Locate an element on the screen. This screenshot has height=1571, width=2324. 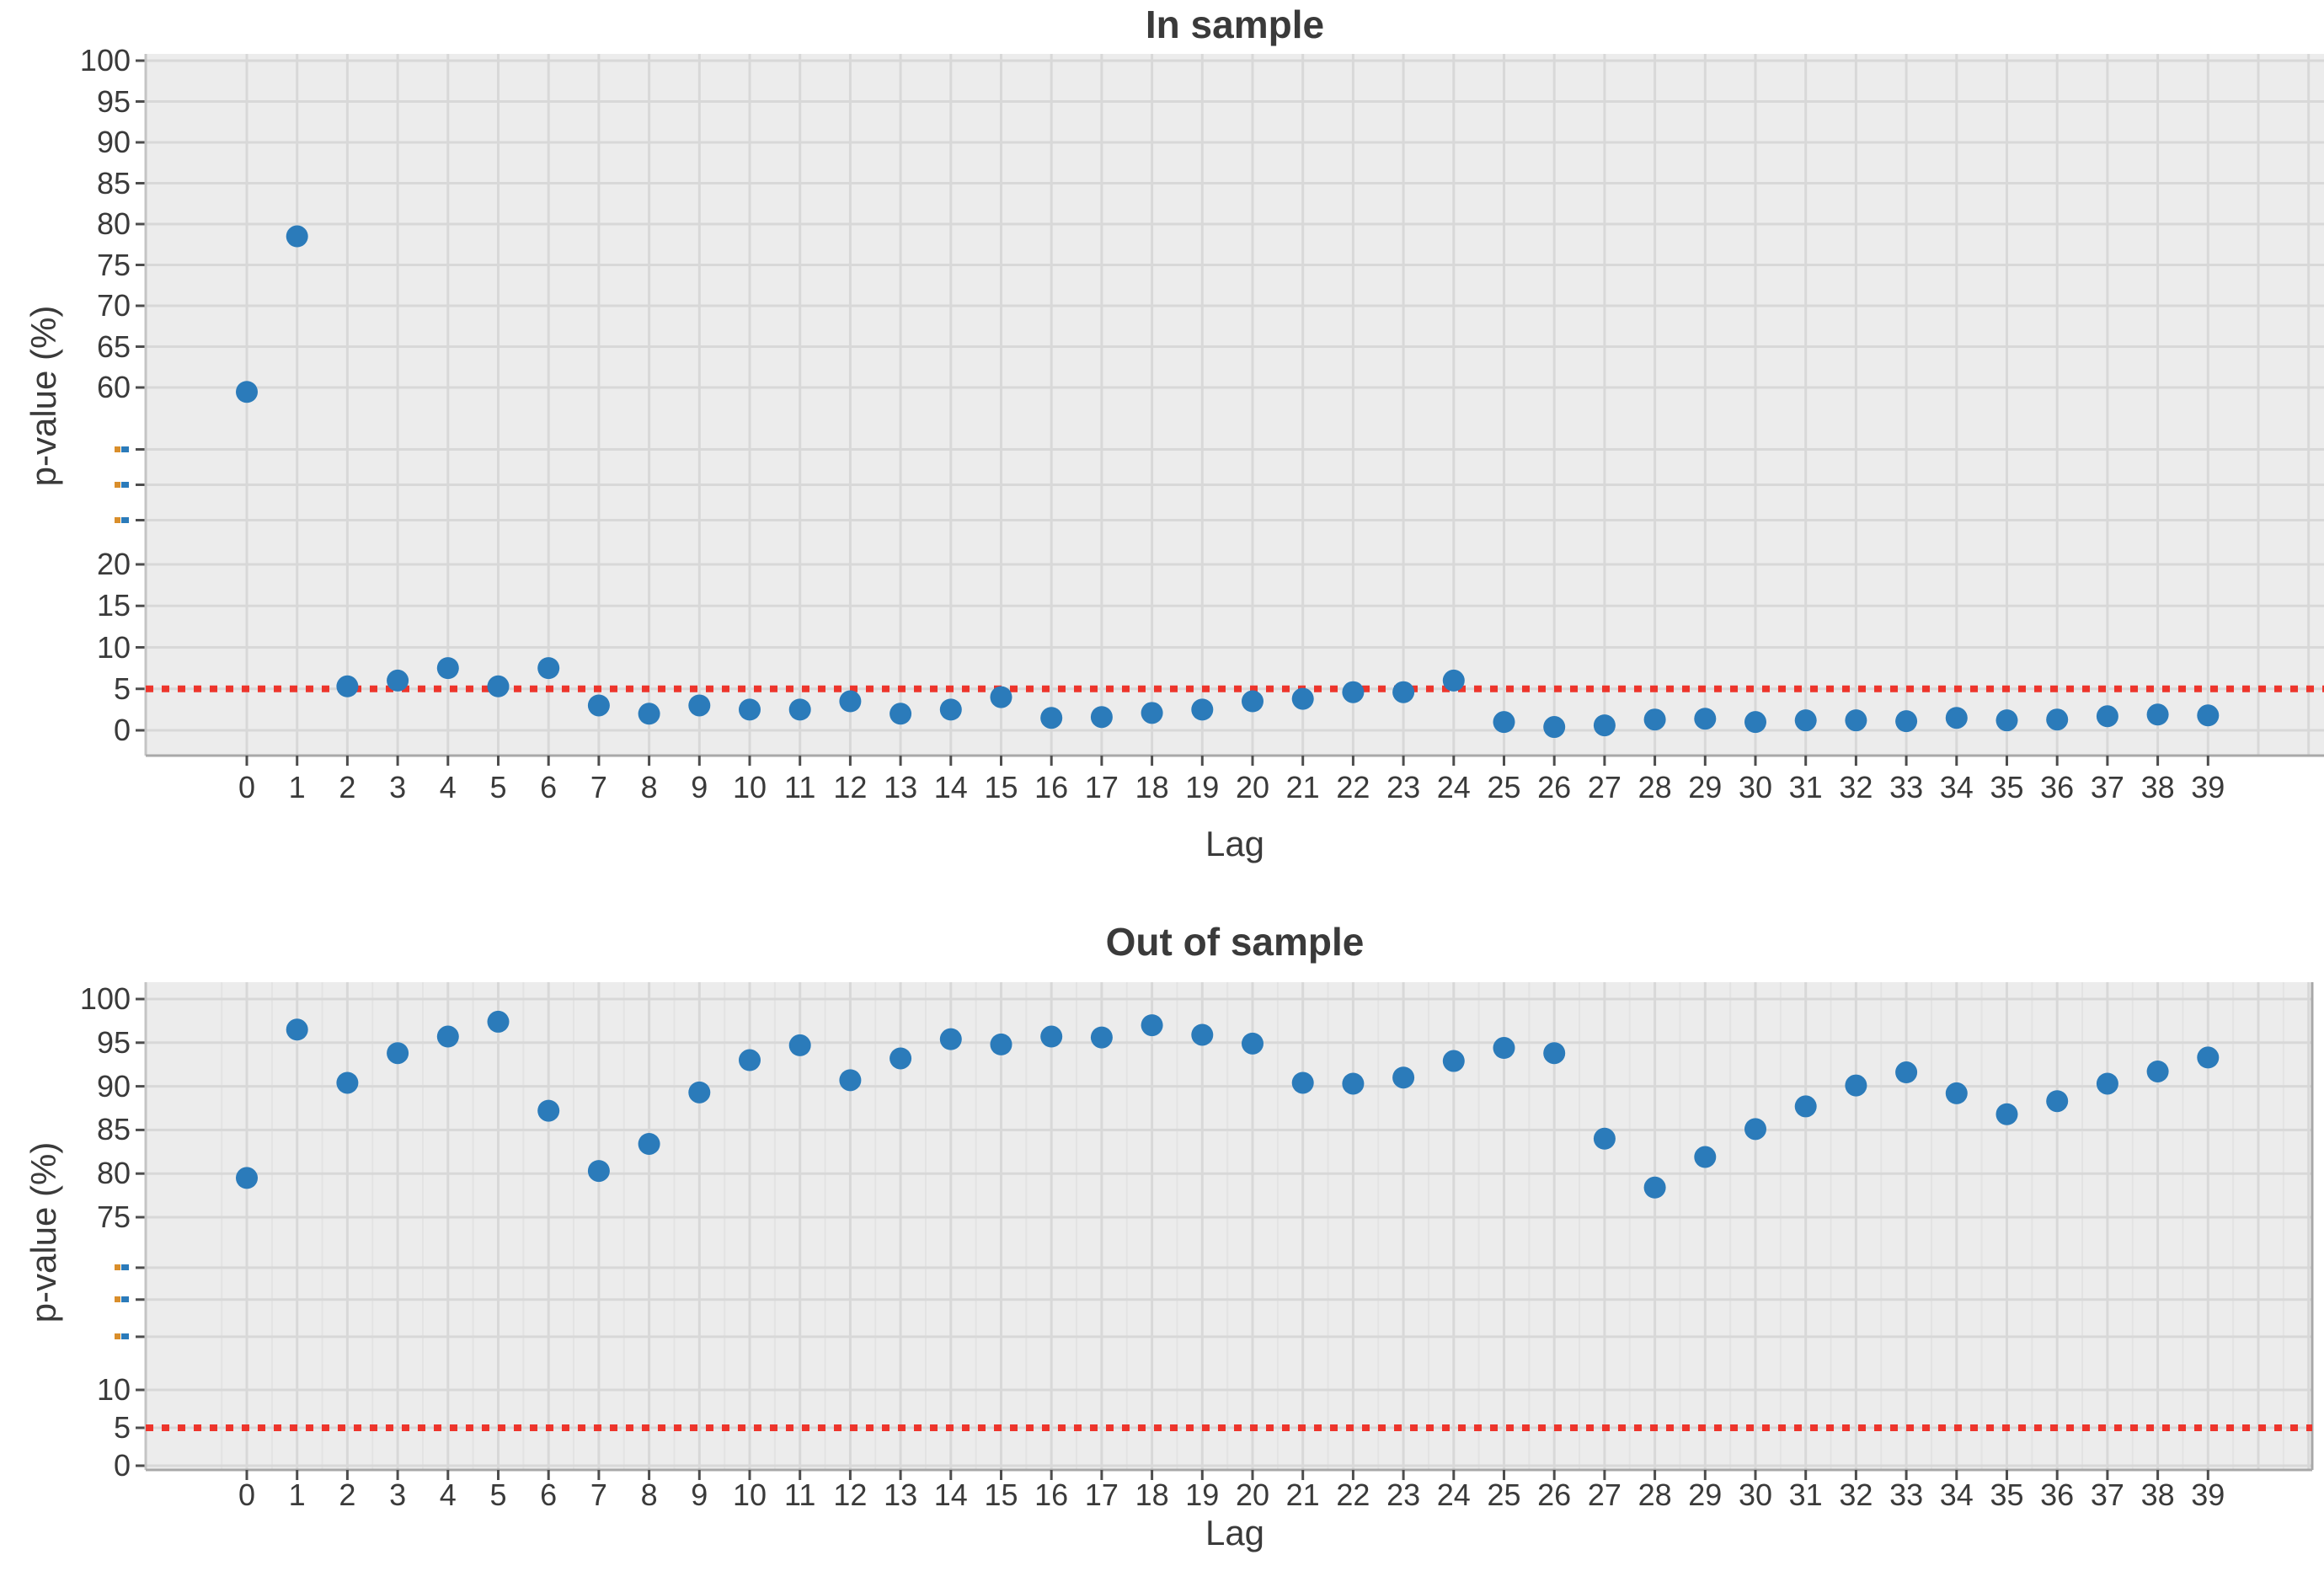
x-tick-label: 29 is located at coordinates (1705, 1494).